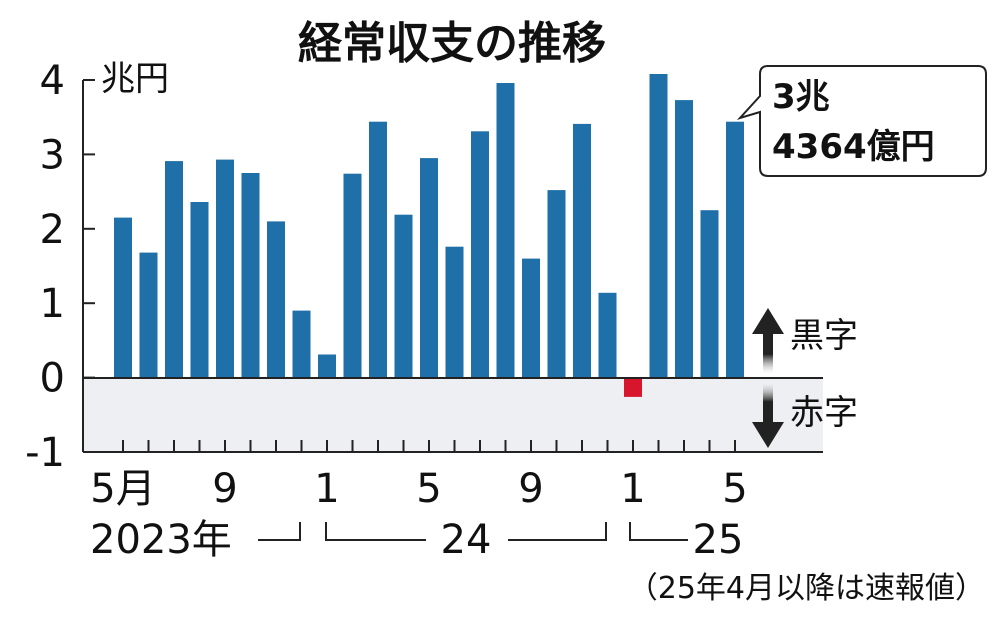 The image size is (1000, 619). What do you see at coordinates (375, 531) in the screenshot?
I see `year-bracket-2024-left` at bounding box center [375, 531].